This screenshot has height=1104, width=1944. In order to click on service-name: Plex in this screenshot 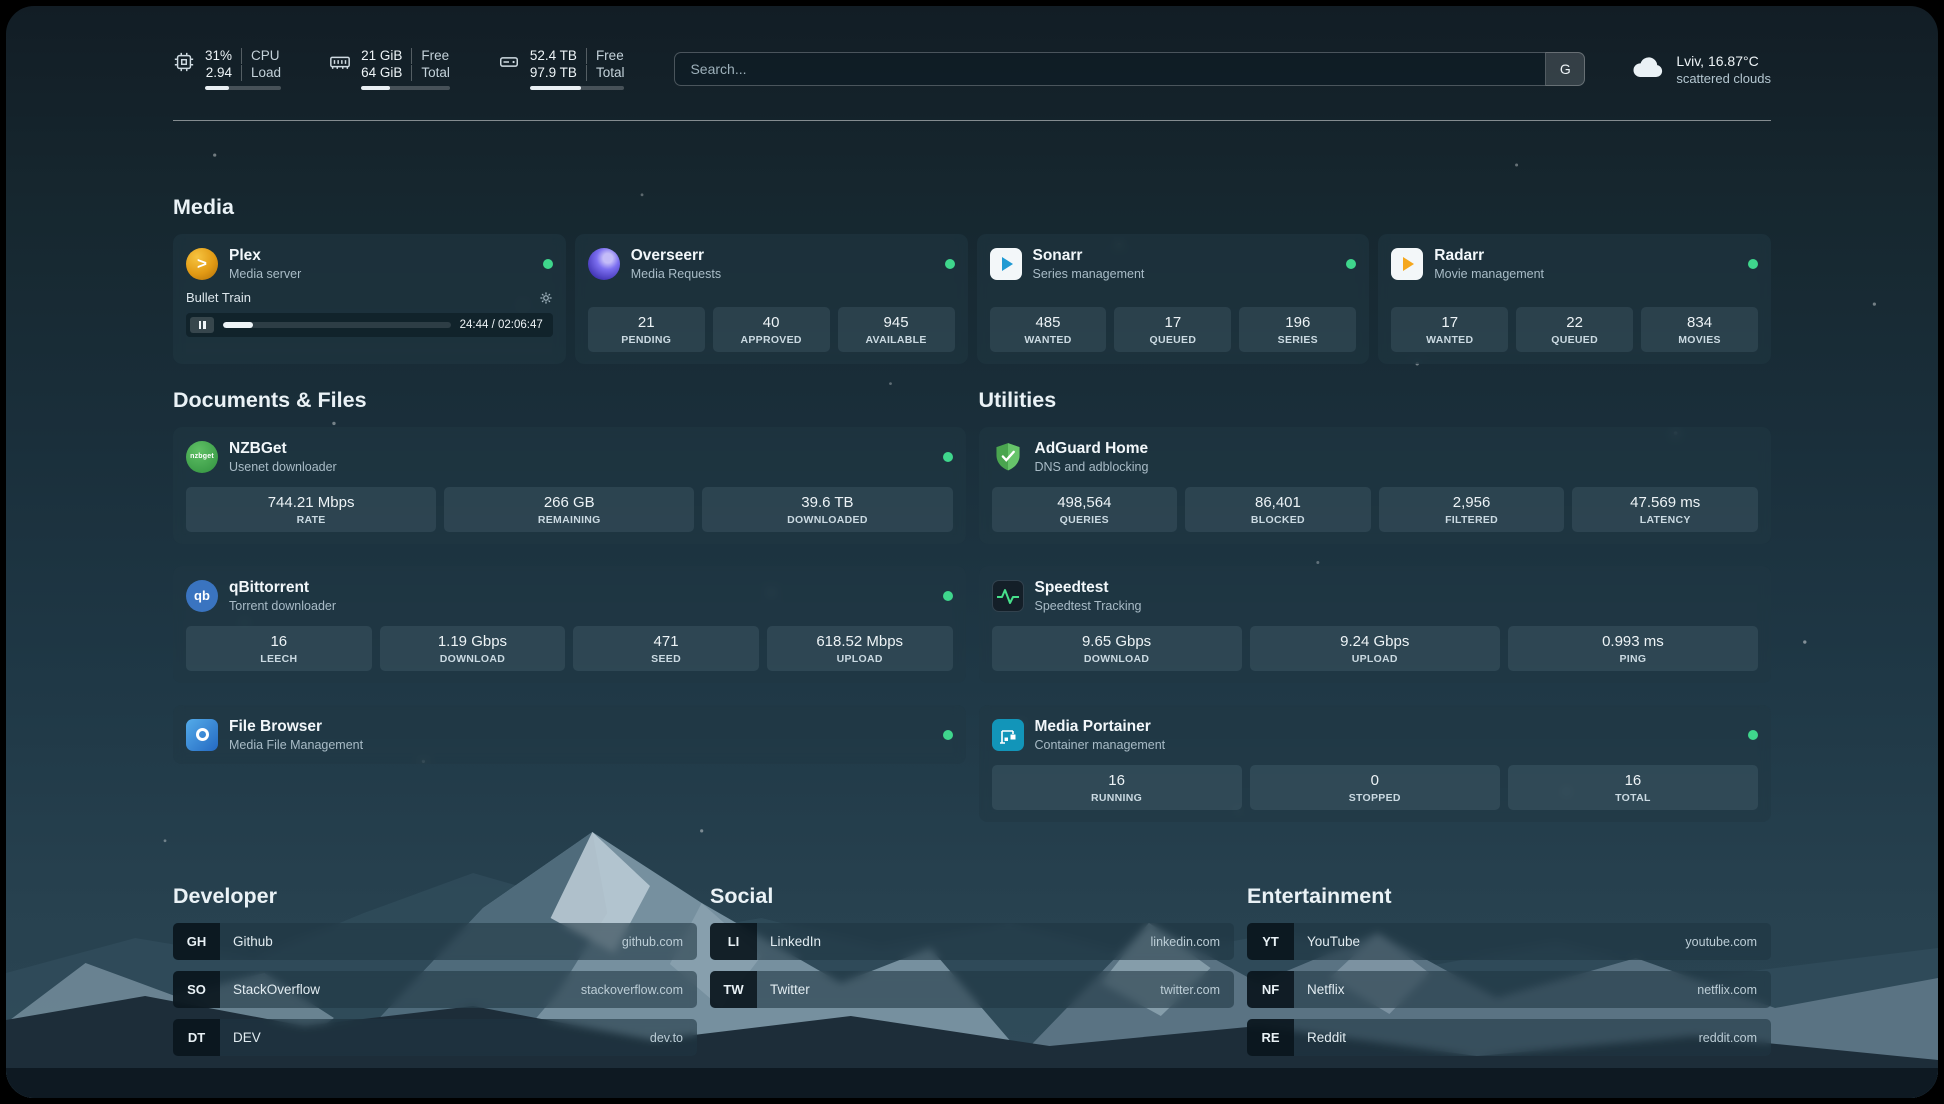, I will do `click(245, 255)`.